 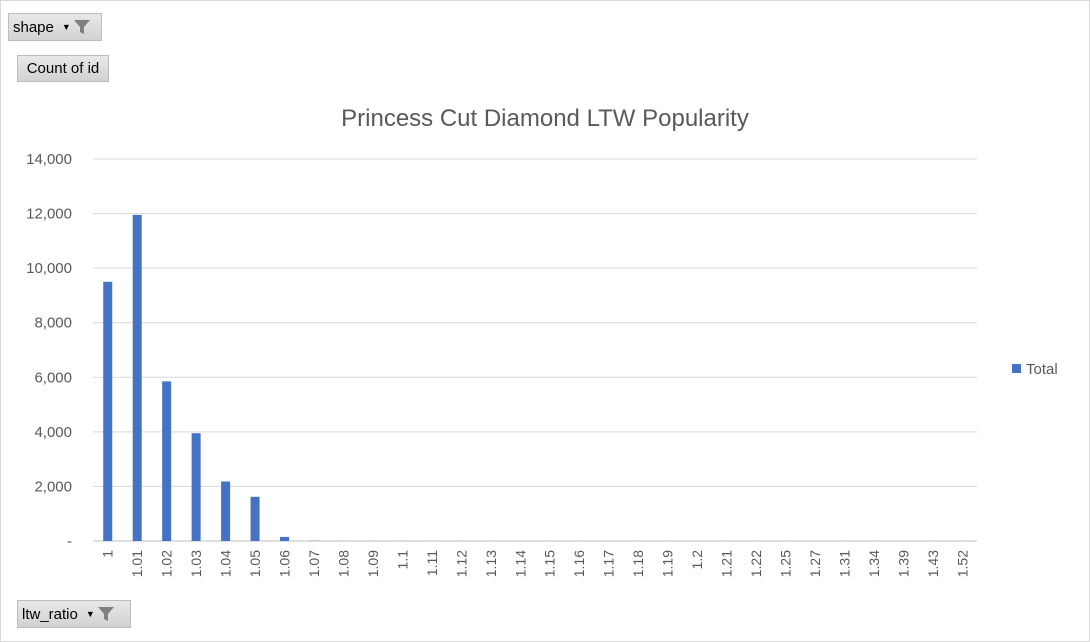 I want to click on shape-filter-label: shape, so click(x=33, y=27).